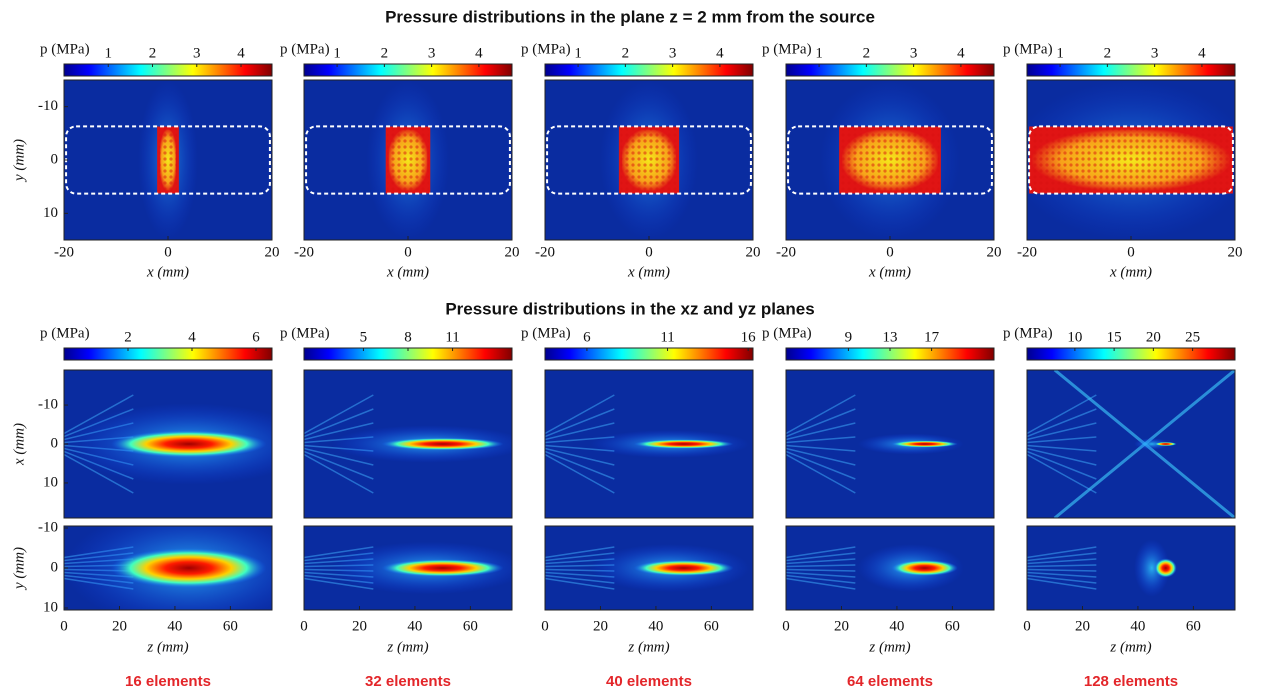 Image resolution: width=1261 pixels, height=695 pixels. I want to click on x-axis-label: z (mm), so click(167, 647).